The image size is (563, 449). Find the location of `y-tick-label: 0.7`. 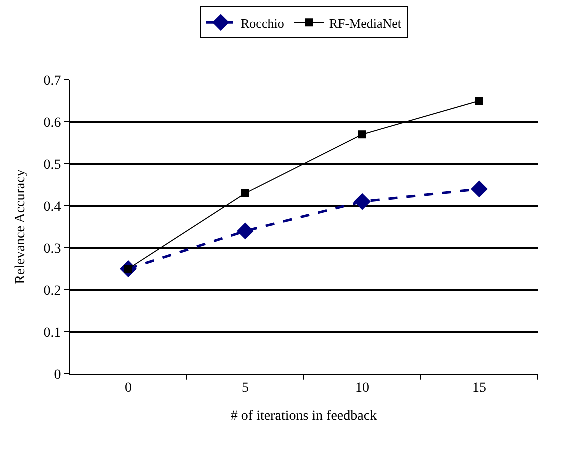

y-tick-label: 0.7 is located at coordinates (53, 81).